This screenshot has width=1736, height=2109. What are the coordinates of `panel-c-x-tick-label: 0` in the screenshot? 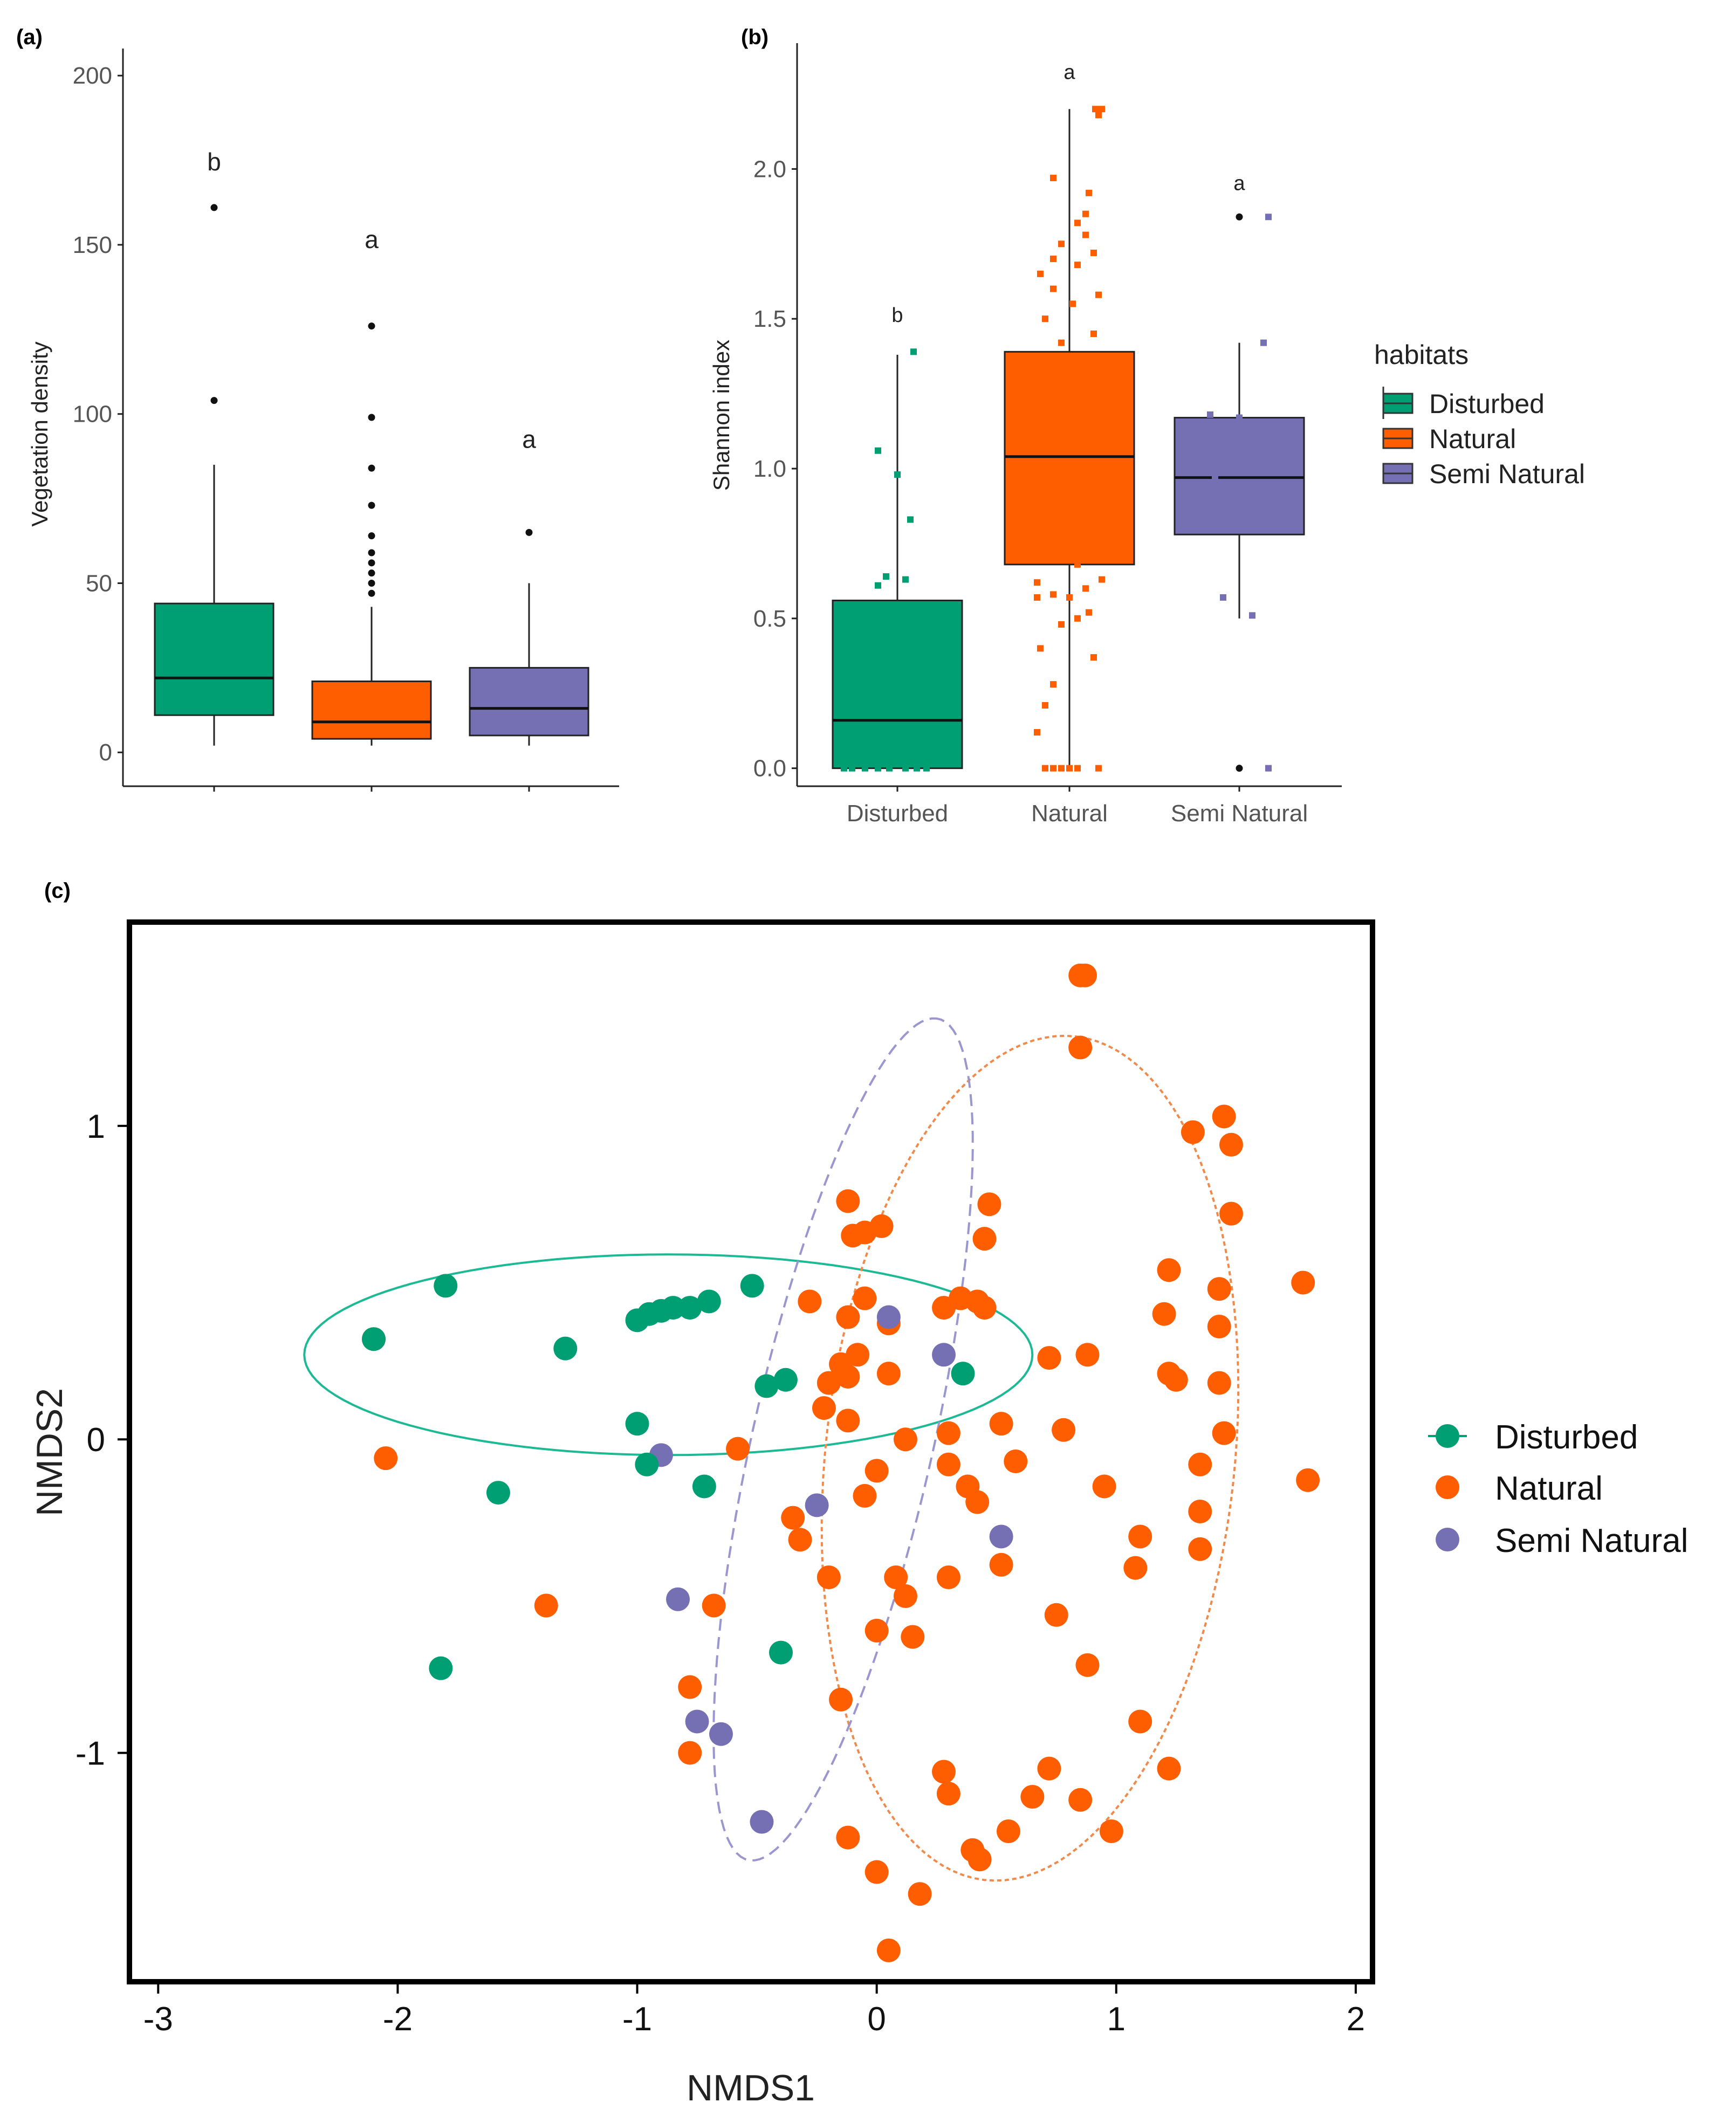 It's located at (877, 2020).